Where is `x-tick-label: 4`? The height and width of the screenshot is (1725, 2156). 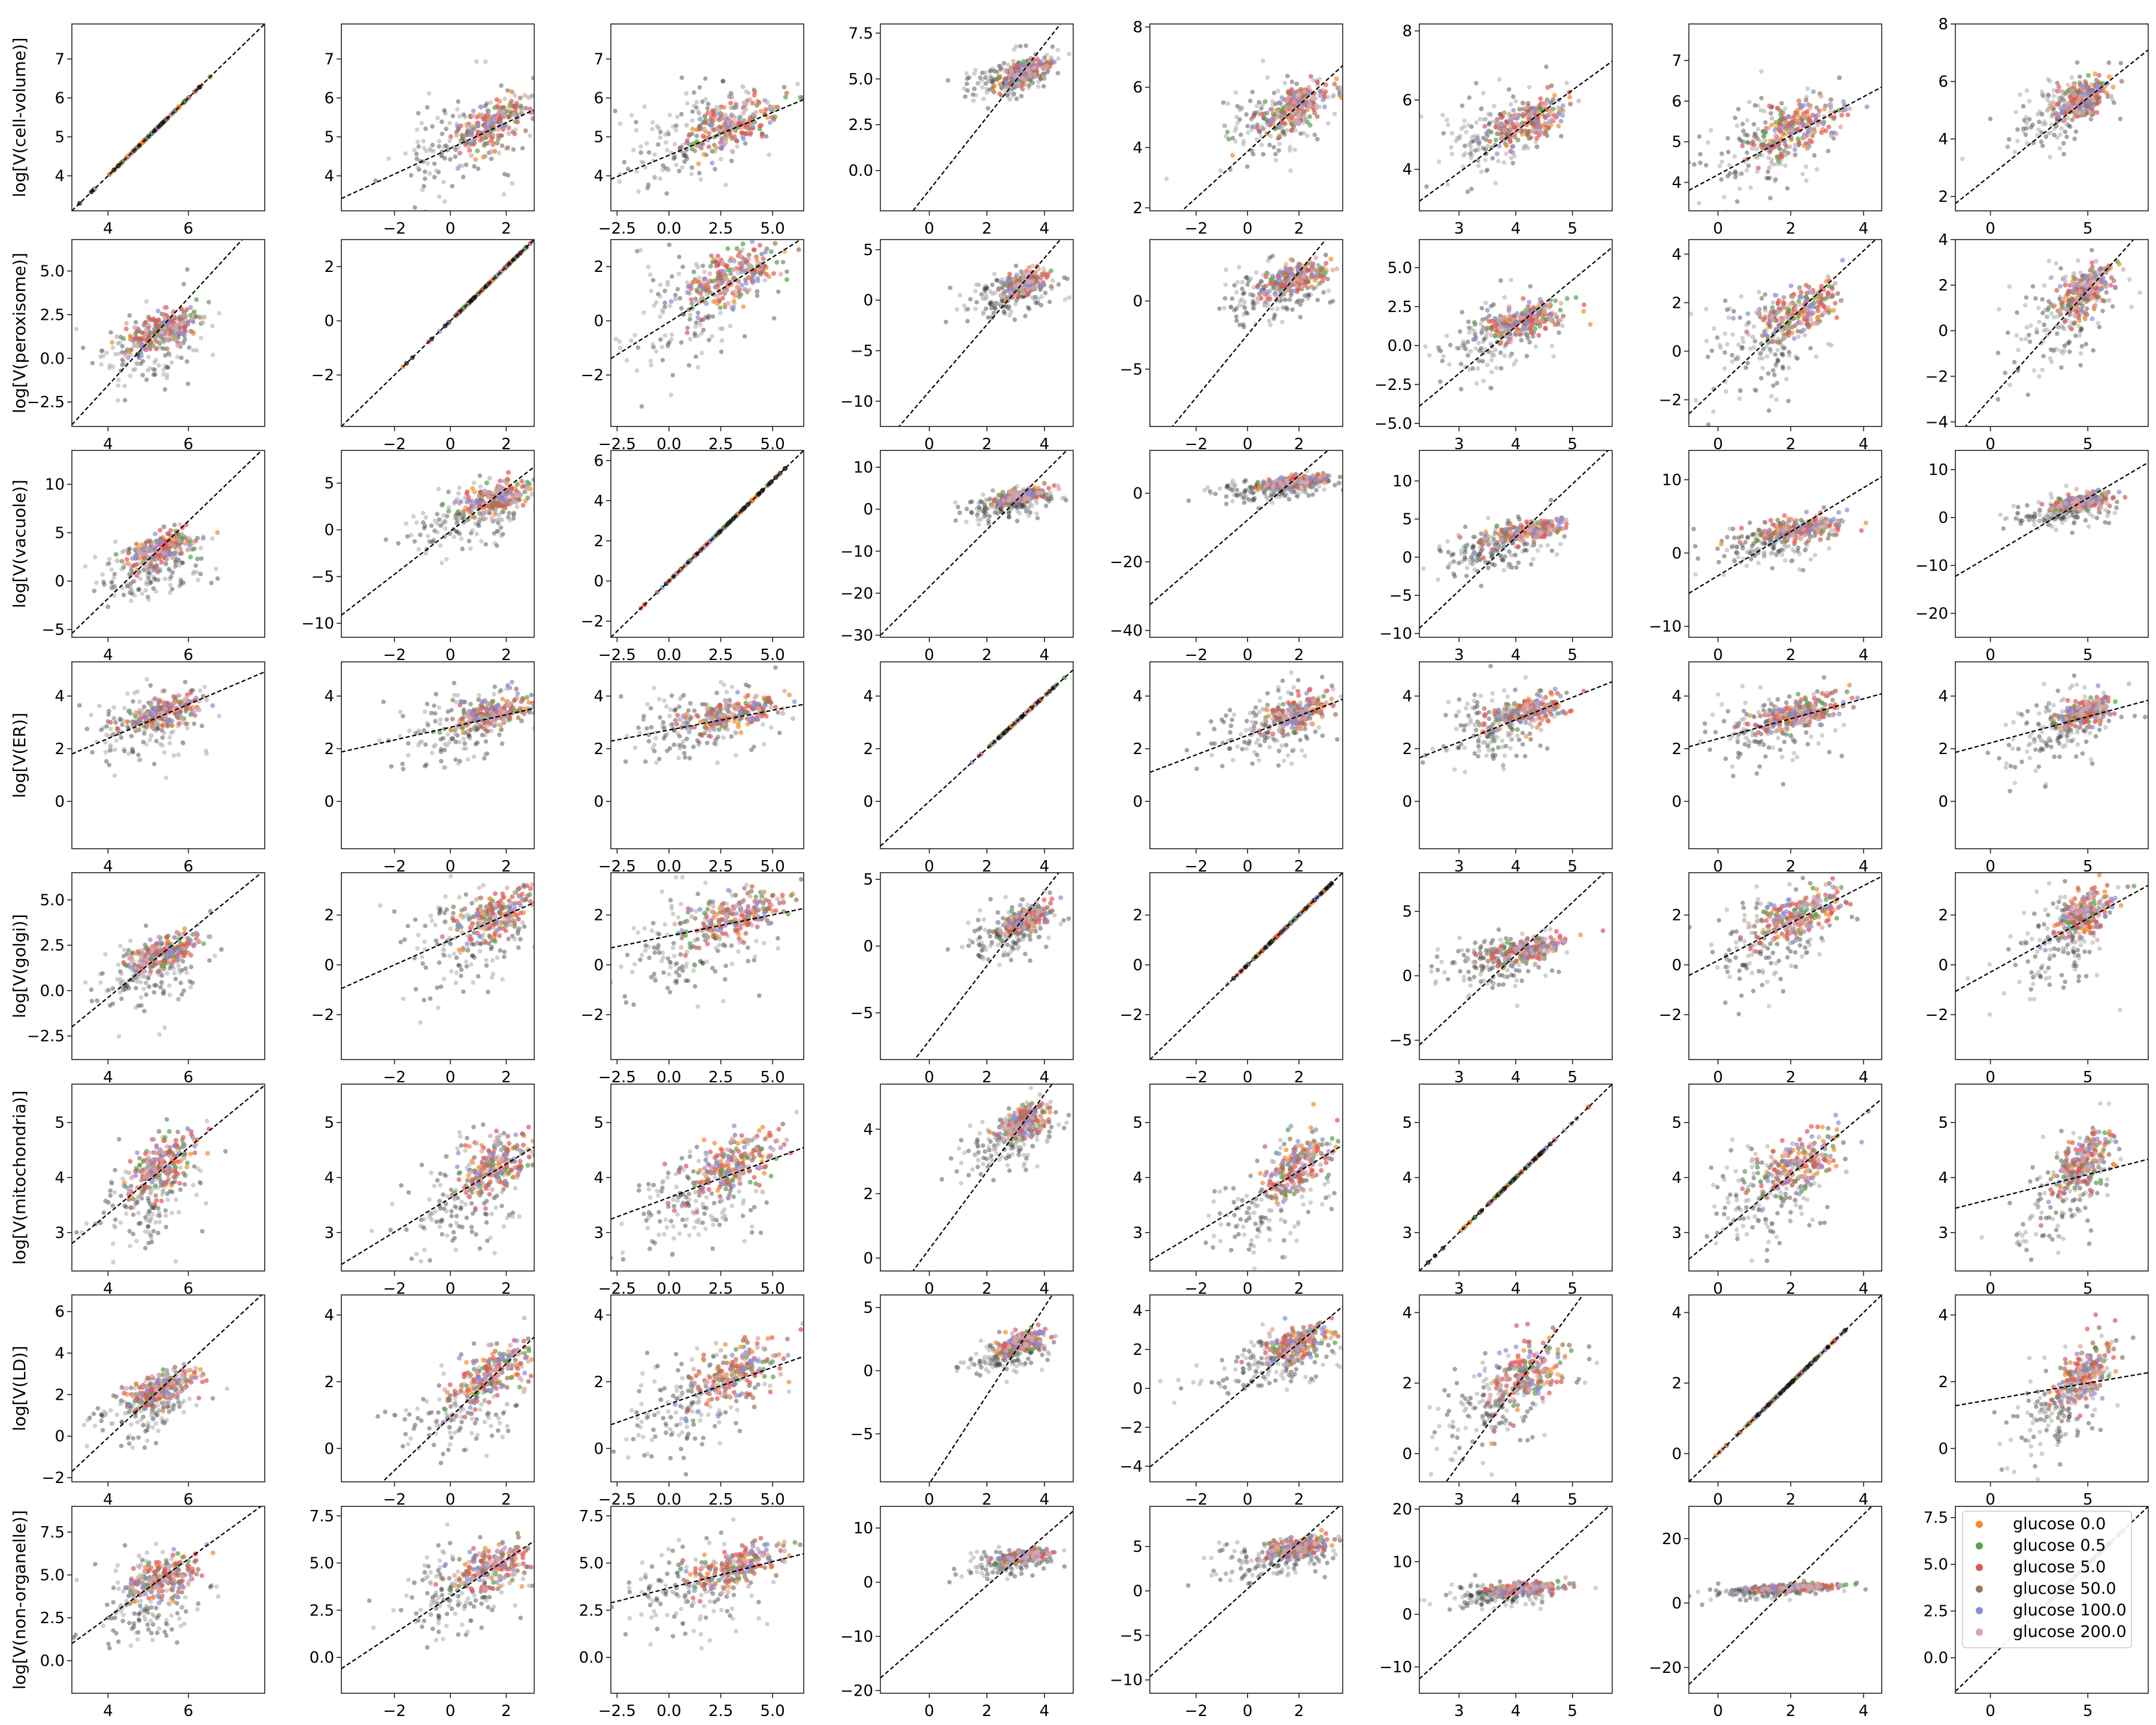 x-tick-label: 4 is located at coordinates (1045, 444).